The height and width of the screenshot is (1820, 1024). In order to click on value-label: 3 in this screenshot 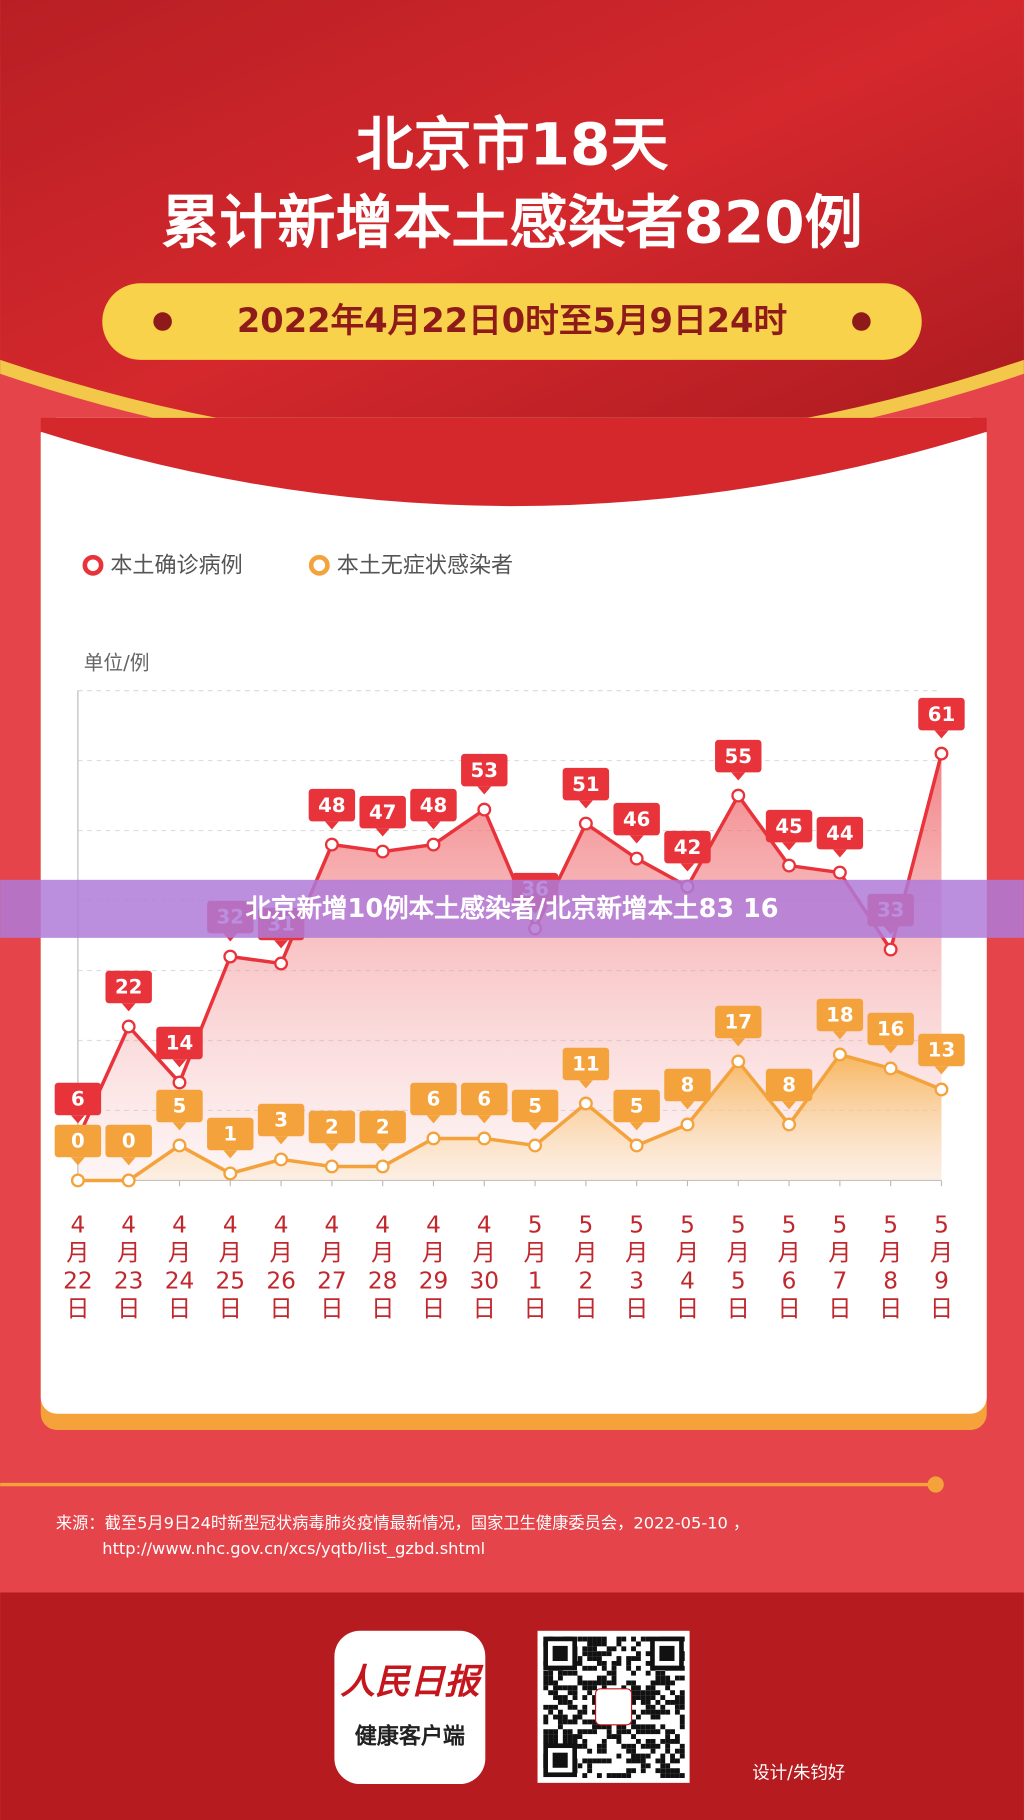, I will do `click(281, 1120)`.